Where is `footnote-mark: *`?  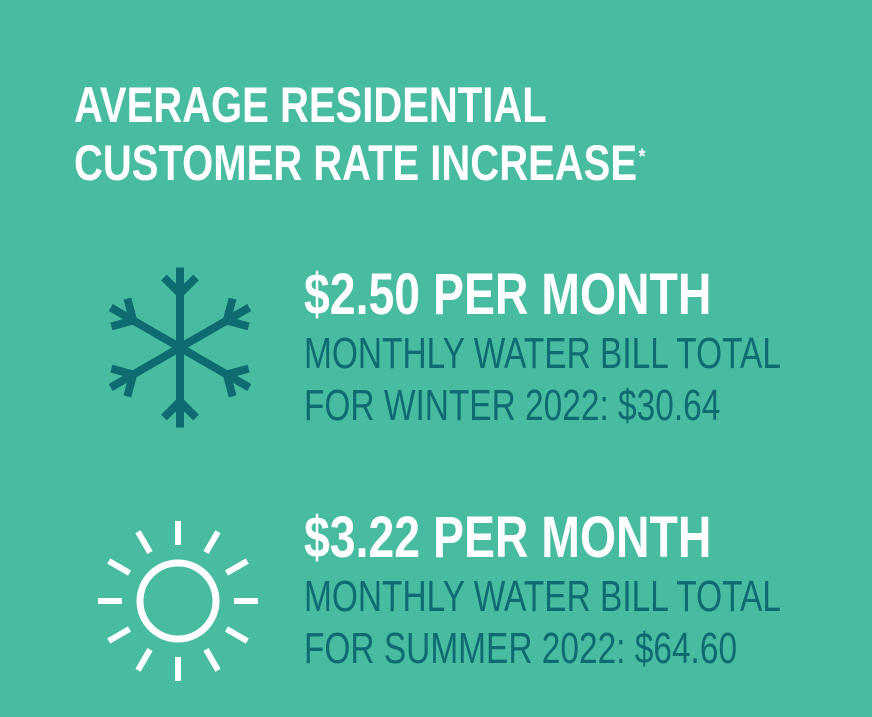 footnote-mark: * is located at coordinates (642, 156).